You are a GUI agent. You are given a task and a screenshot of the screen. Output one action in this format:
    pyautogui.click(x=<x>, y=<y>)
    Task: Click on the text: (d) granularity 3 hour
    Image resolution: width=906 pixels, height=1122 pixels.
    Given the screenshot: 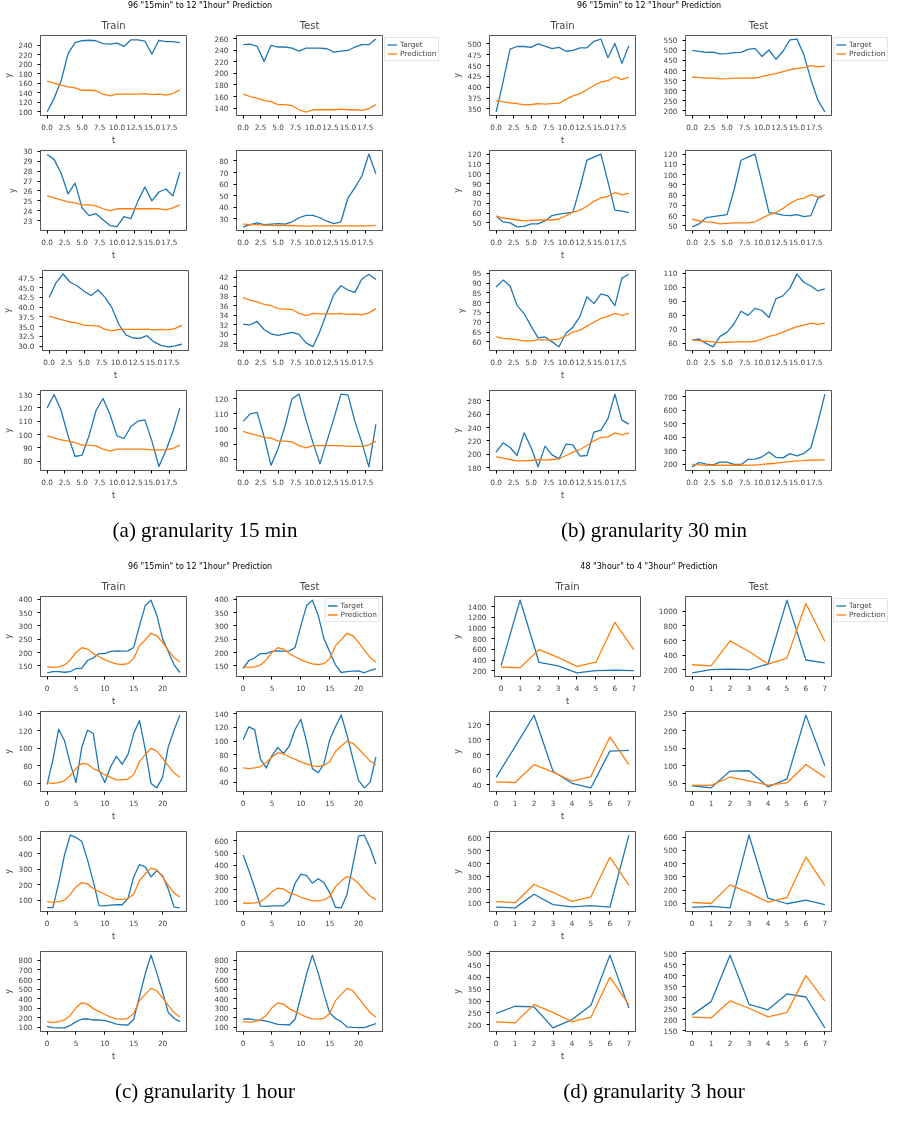 What is the action you would take?
    pyautogui.click(x=654, y=1091)
    